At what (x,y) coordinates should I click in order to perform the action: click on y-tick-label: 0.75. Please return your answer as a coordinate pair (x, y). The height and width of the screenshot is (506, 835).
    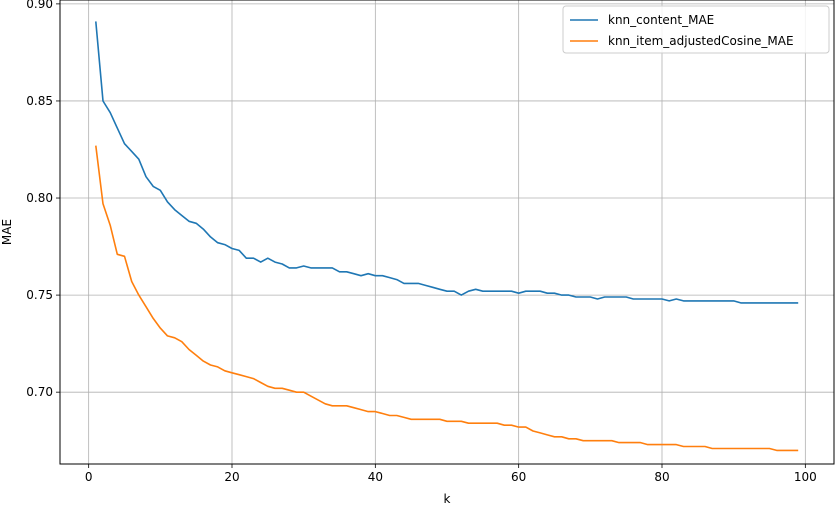
    Looking at the image, I should click on (39, 295).